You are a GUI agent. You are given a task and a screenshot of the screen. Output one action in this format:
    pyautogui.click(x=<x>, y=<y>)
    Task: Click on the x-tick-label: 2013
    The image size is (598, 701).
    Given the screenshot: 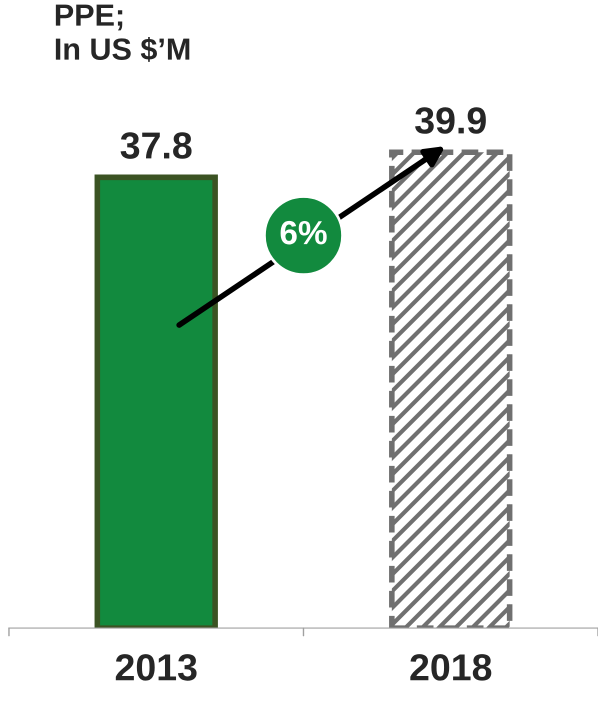 What is the action you would take?
    pyautogui.click(x=156, y=667)
    